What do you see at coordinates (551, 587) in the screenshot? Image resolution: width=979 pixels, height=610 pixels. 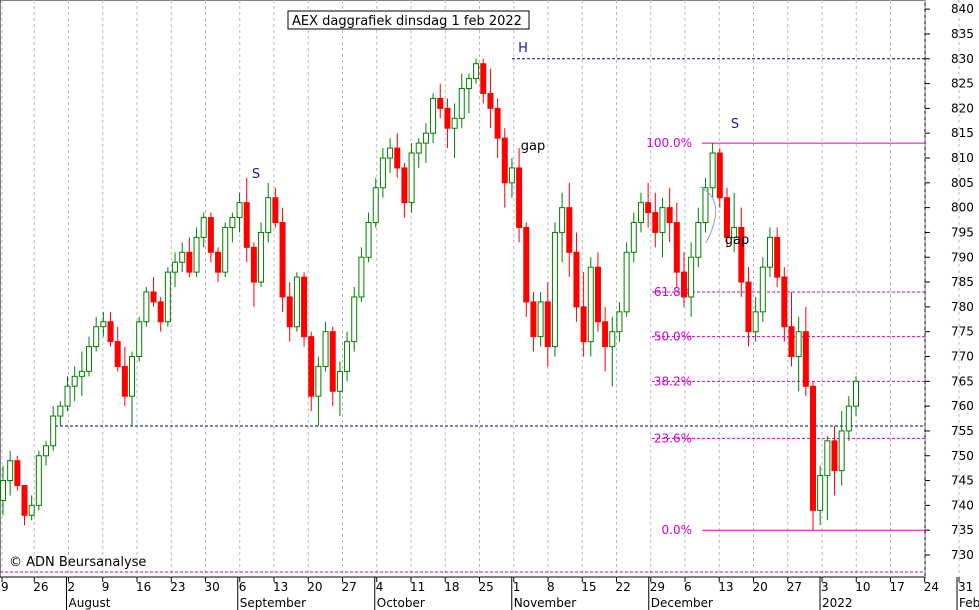 I see `x-tick-label: 8` at bounding box center [551, 587].